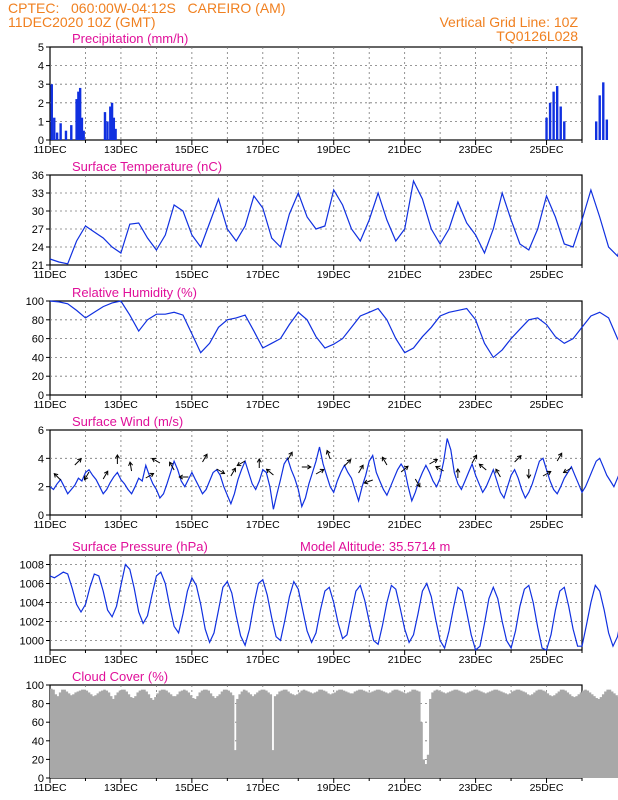  I want to click on temperature-xtick-label: 25DEC, so click(547, 275).